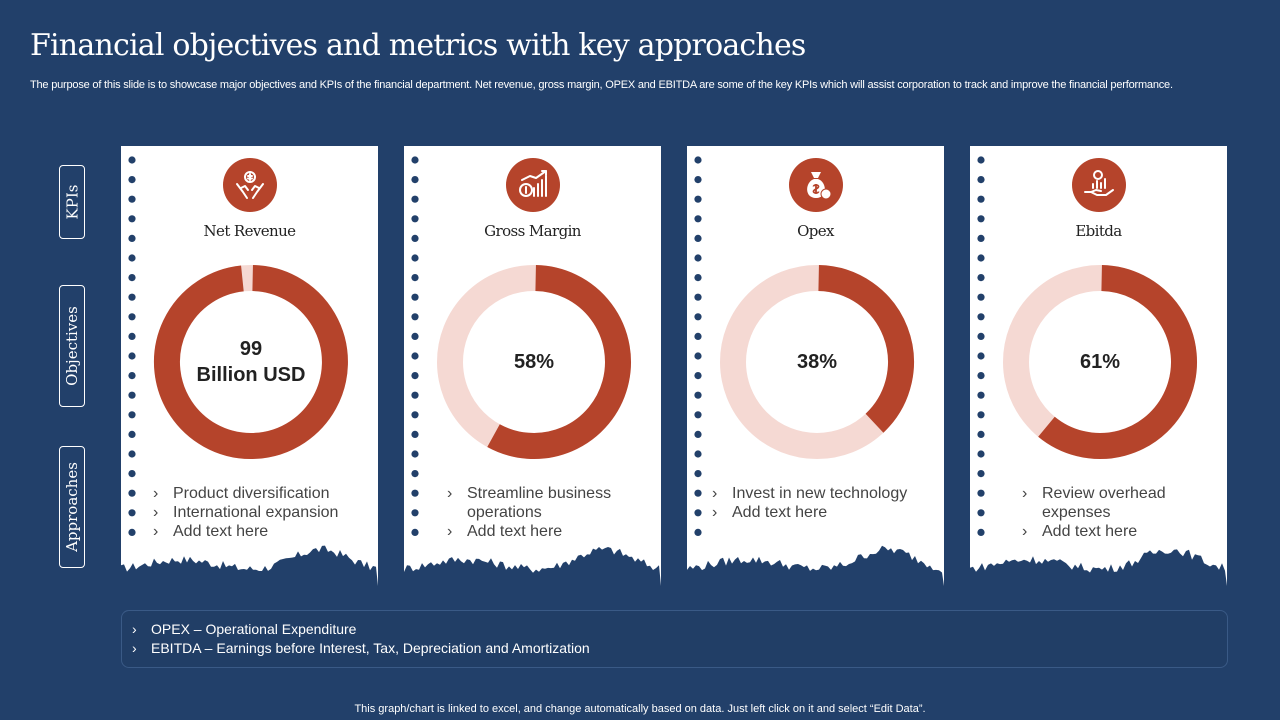  I want to click on side-label-text: KPIs, so click(72, 202).